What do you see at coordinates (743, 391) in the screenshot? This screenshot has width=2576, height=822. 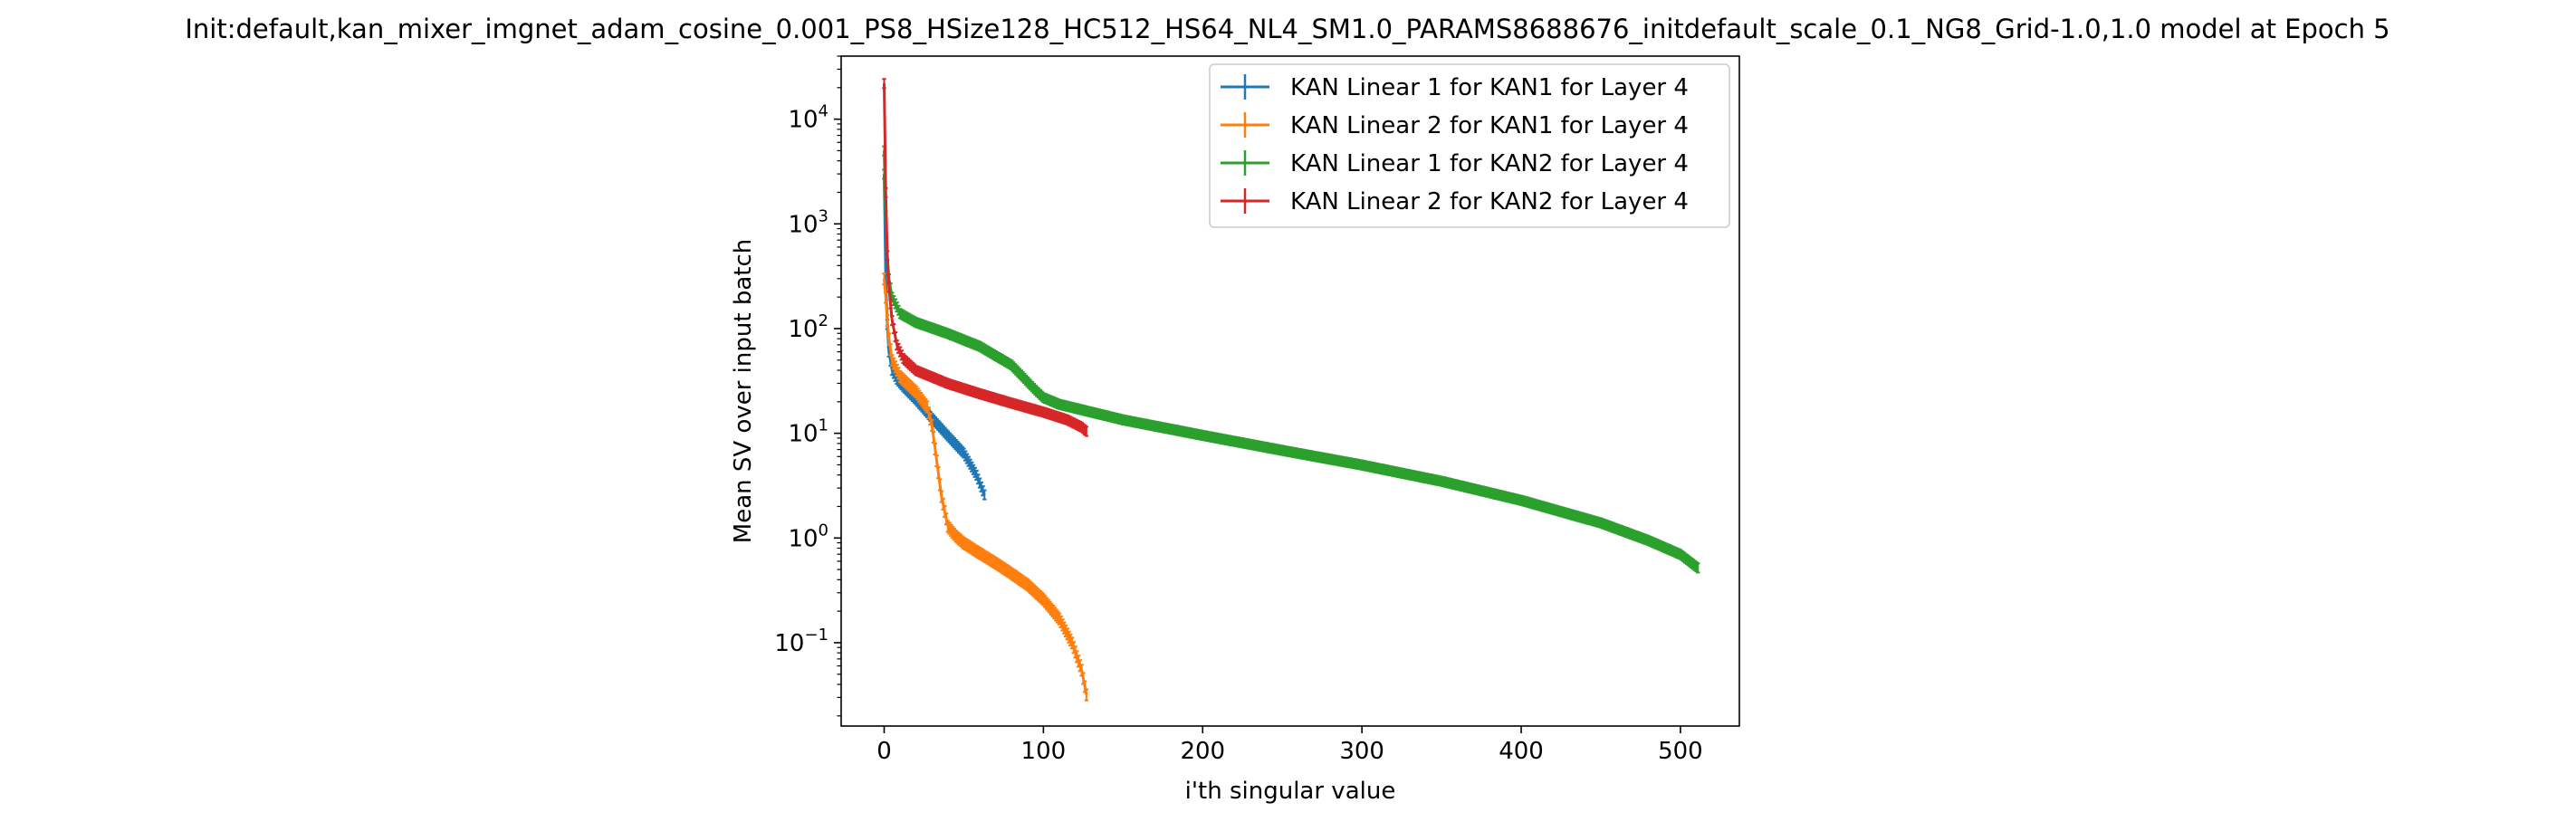 I see `y-axis-label: Mean SV over input batch` at bounding box center [743, 391].